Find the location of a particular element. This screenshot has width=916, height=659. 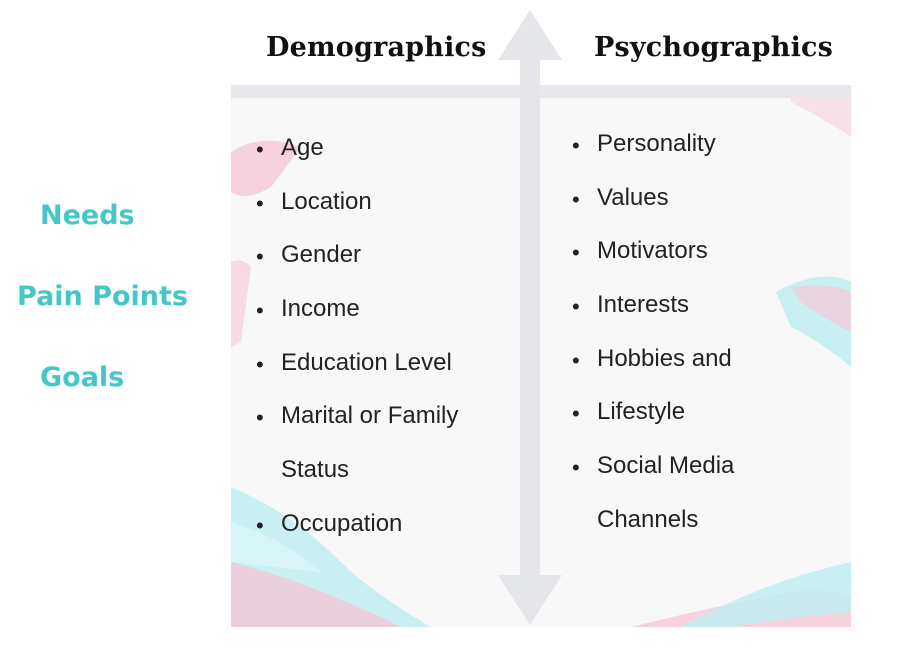

pain-points-label: Pain Points is located at coordinates (102, 296).